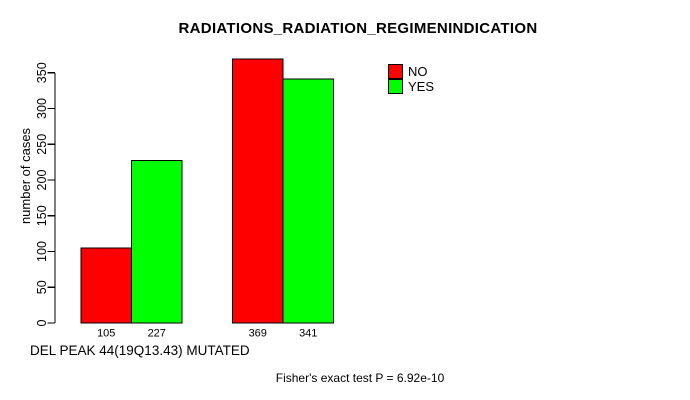  I want to click on bar-yes-group2, so click(308, 201).